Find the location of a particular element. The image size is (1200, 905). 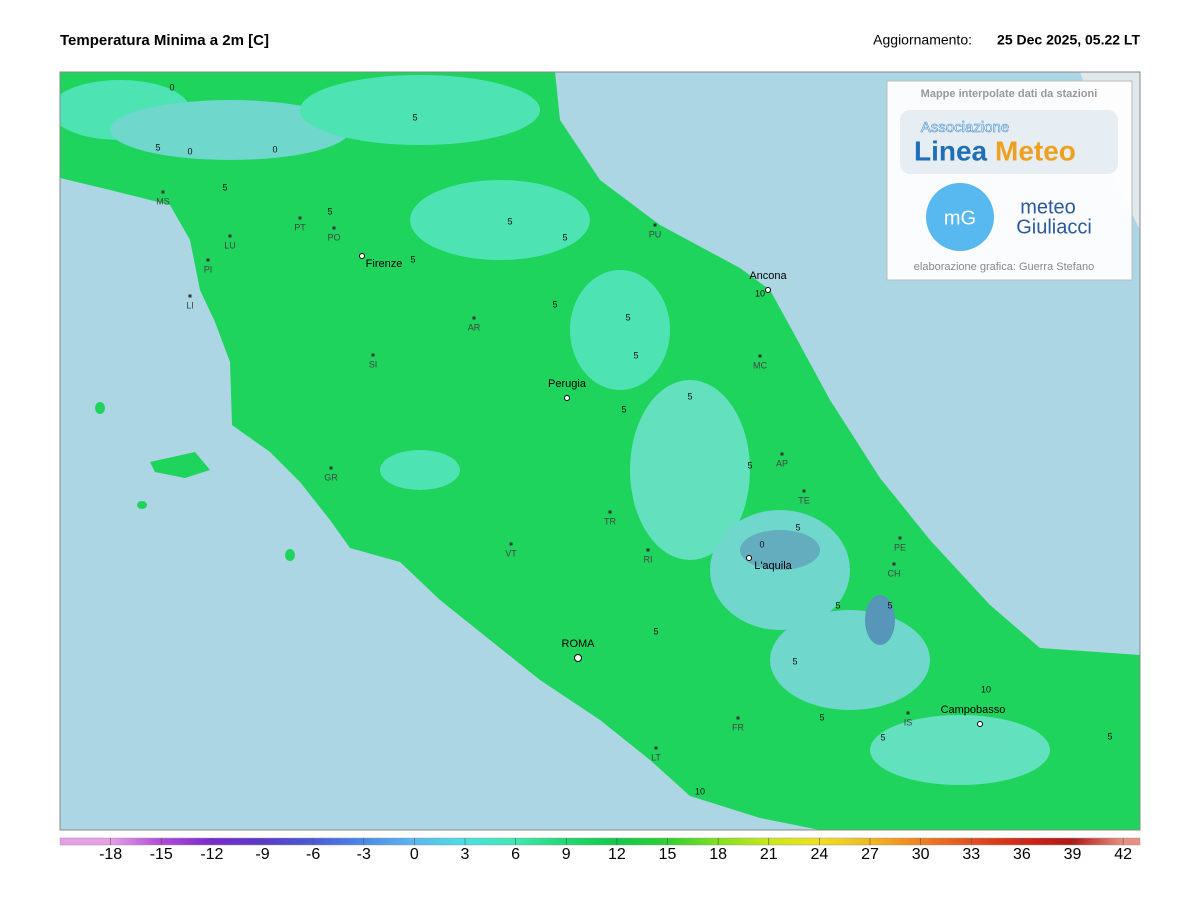

colorbar-tick-label: -18 is located at coordinates (110, 854).